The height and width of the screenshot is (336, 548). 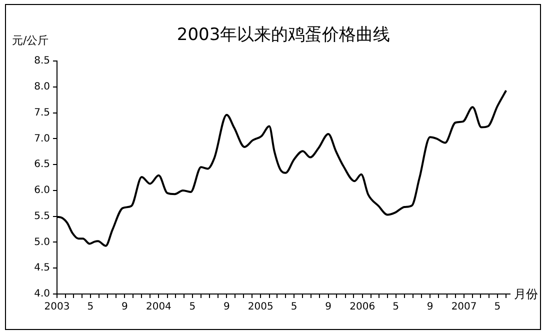 I want to click on y-tick-label: 5.5, so click(x=42, y=216).